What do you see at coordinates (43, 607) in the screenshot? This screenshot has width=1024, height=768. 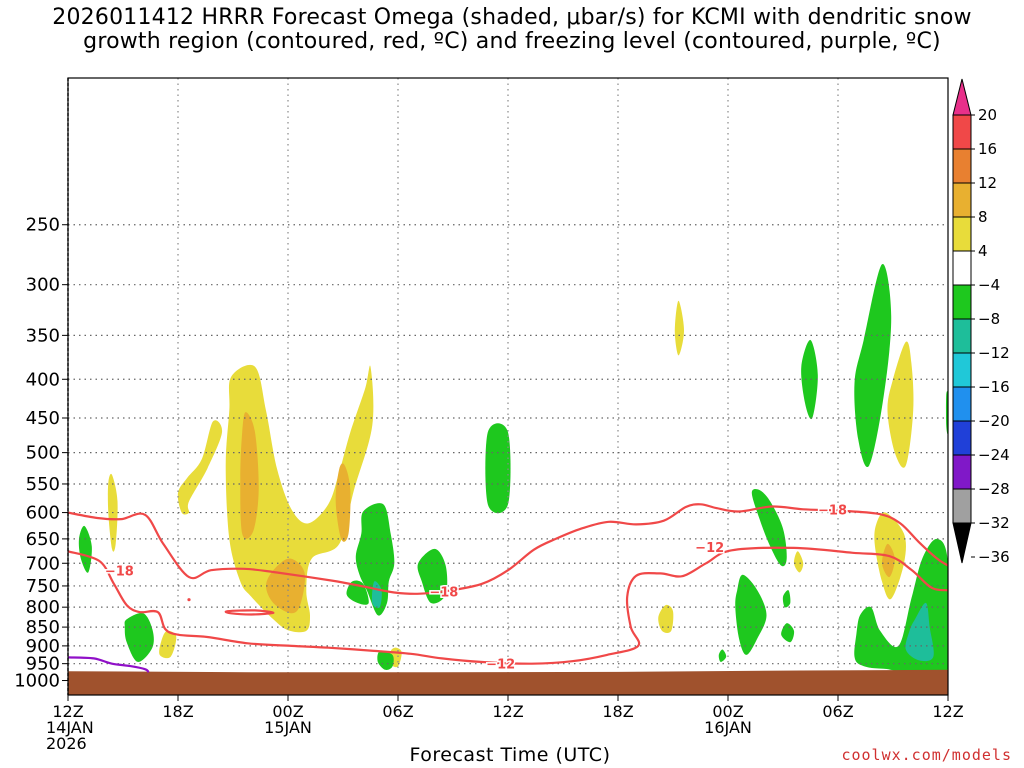 I see `y-tick-label: 800` at bounding box center [43, 607].